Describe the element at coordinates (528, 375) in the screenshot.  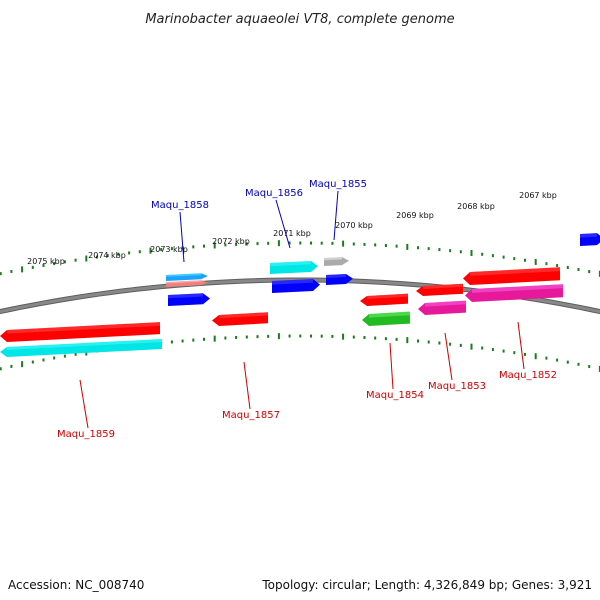
I see `gene-label: Maqu_1852` at that location.